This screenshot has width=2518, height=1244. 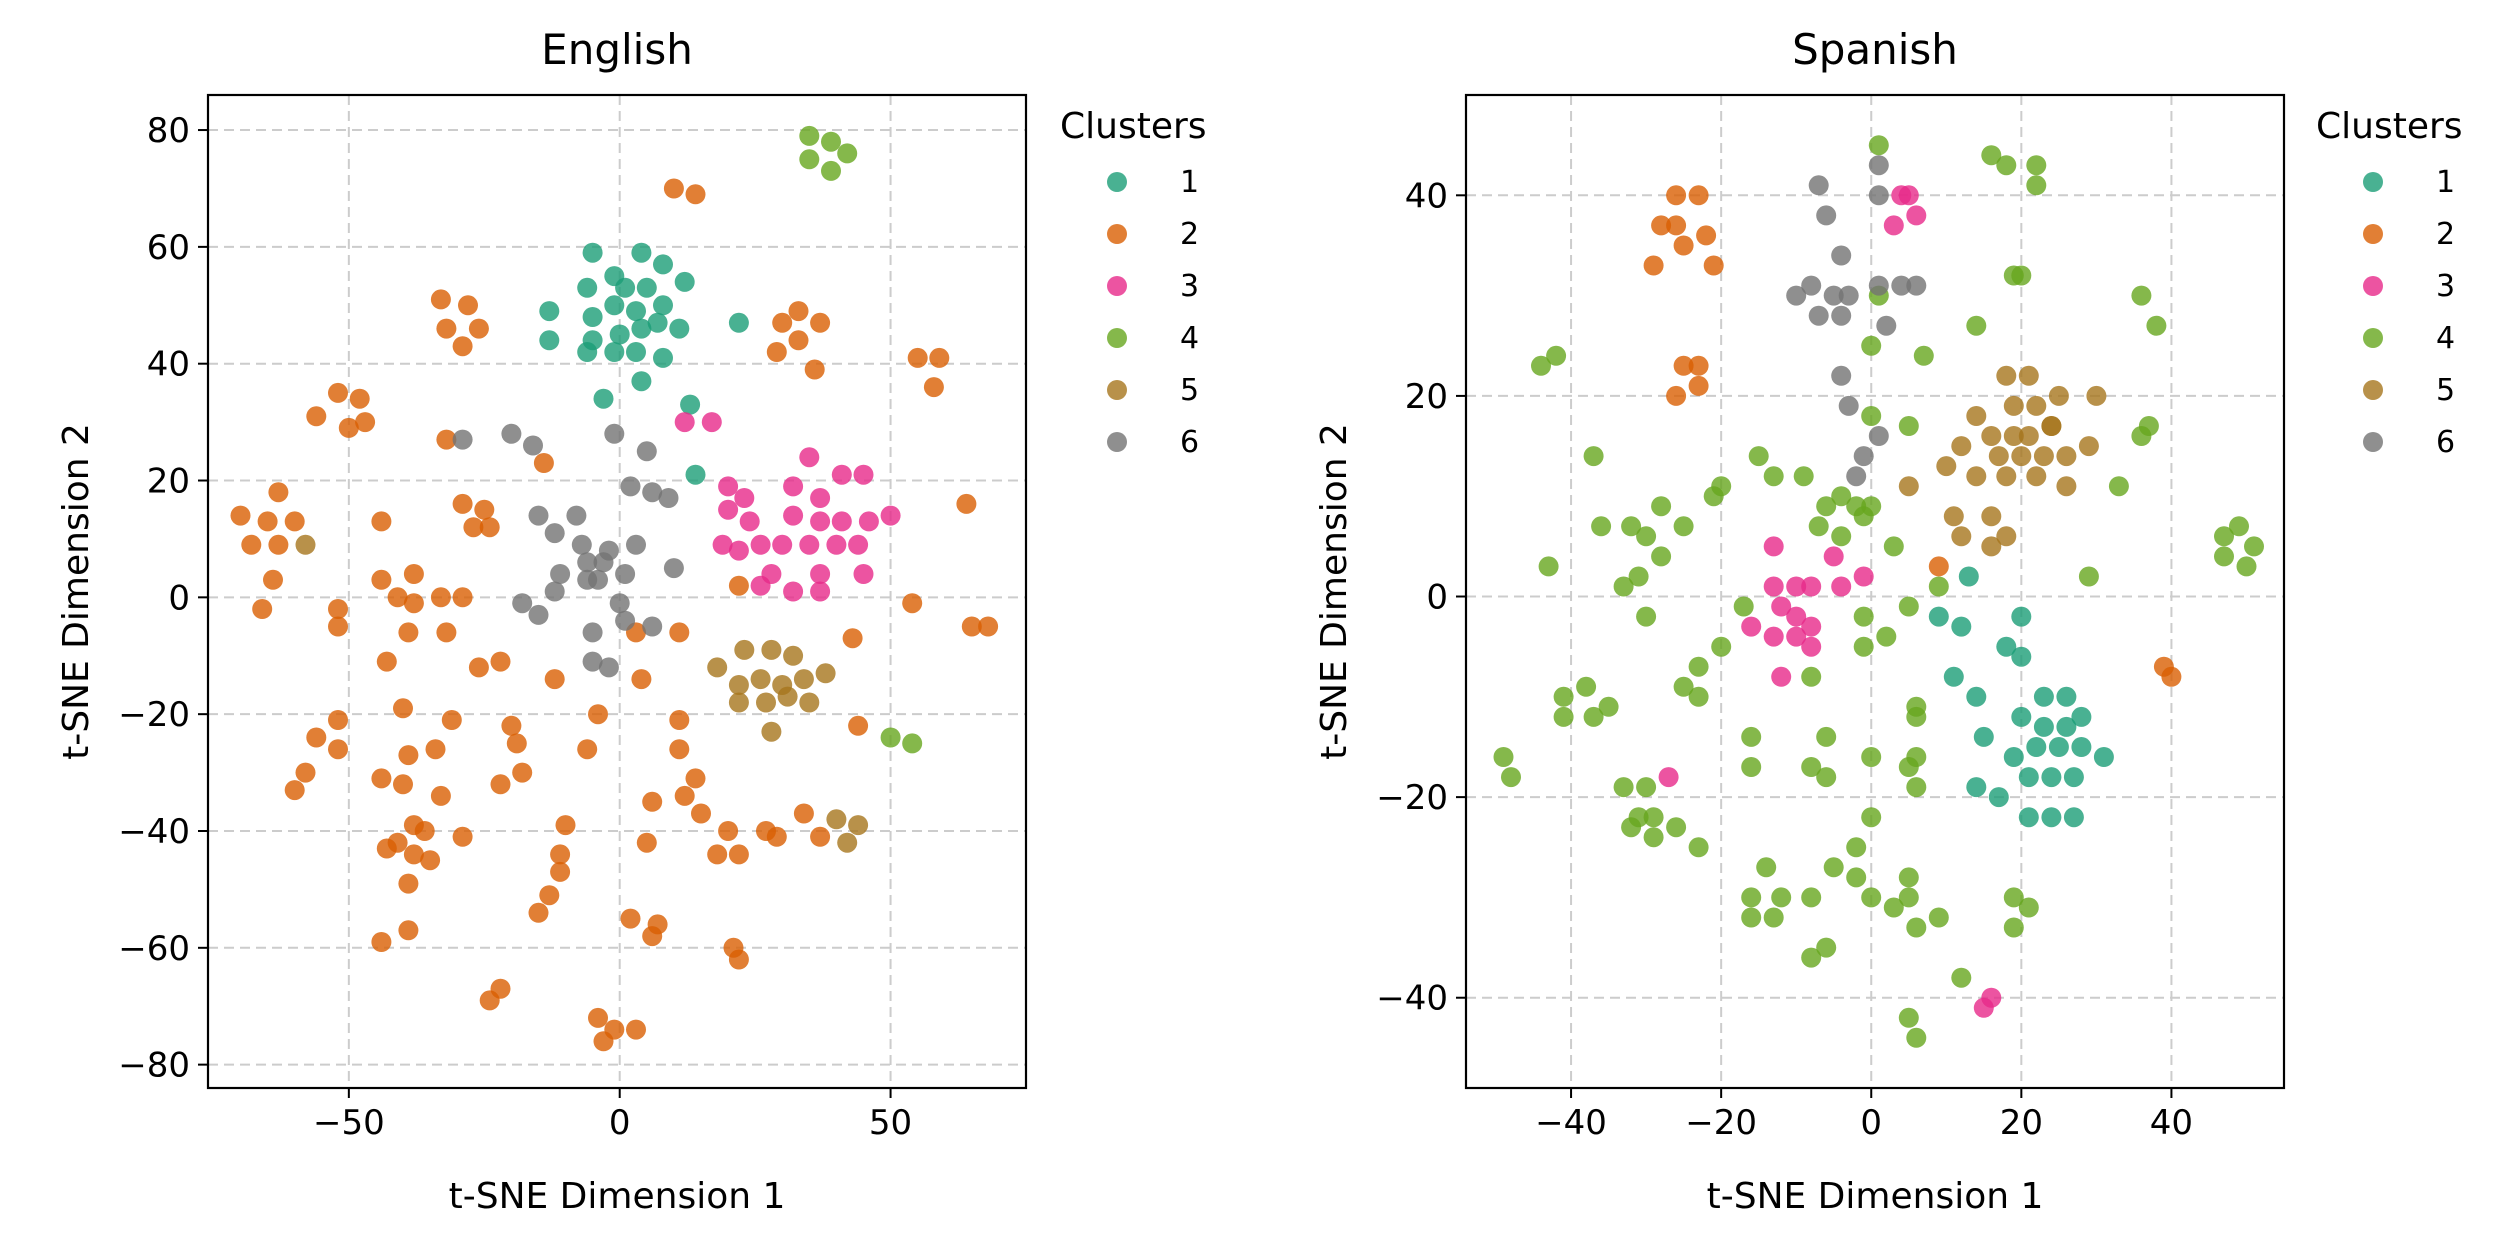 I want to click on y-tick-label: 0, so click(x=179, y=598).